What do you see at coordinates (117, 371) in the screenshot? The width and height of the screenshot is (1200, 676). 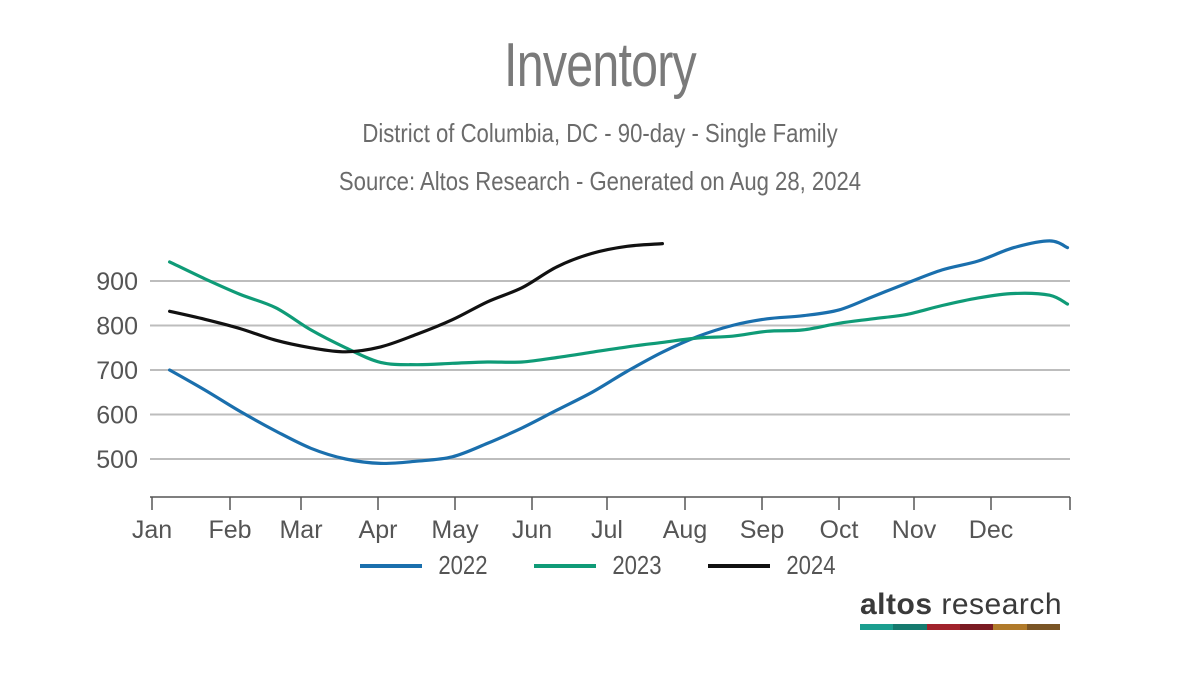 I see `y-tick-label-700: 700` at bounding box center [117, 371].